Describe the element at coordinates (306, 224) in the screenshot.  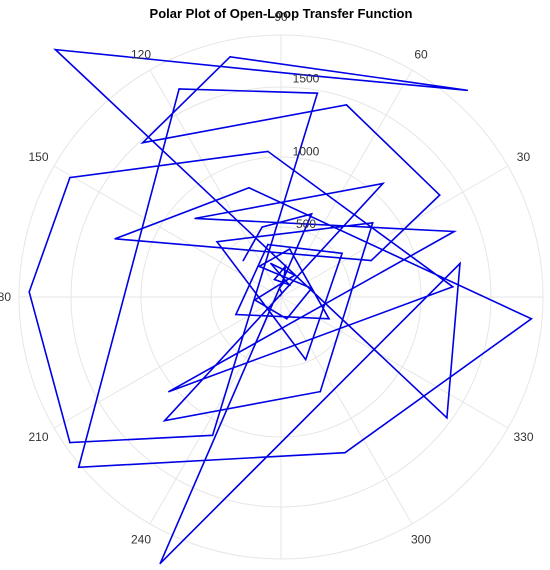
I see `r-tick-label: 500` at that location.